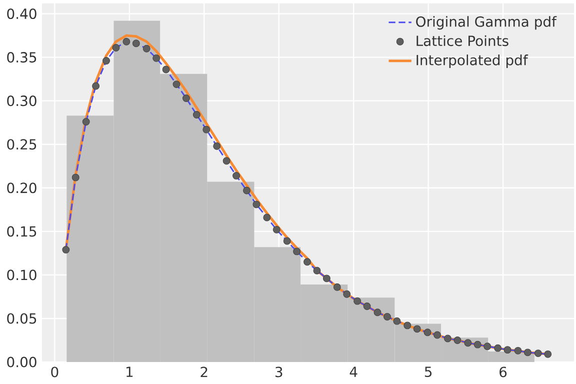 This screenshot has height=384, width=576. Describe the element at coordinates (278, 372) in the screenshot. I see `x-tick-label: 3` at that location.